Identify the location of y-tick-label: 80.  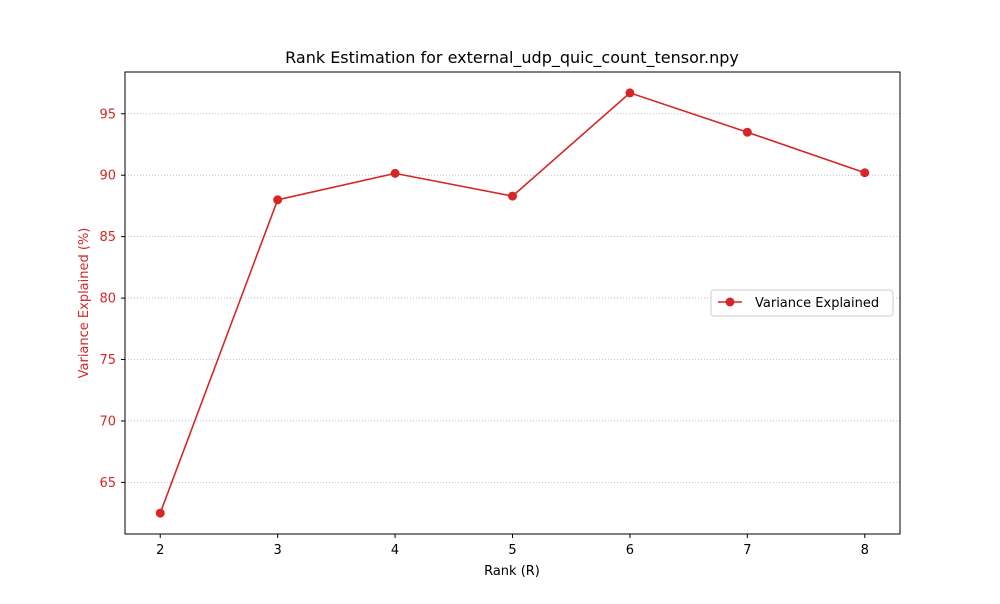
(107, 299).